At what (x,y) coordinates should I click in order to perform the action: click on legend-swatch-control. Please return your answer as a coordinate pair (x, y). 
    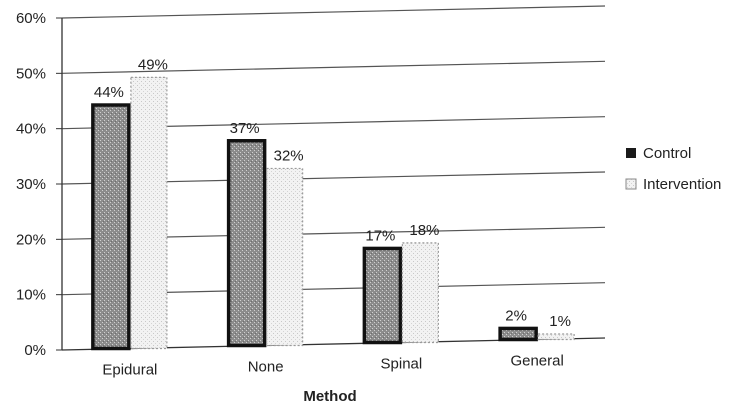
    Looking at the image, I should click on (631, 153).